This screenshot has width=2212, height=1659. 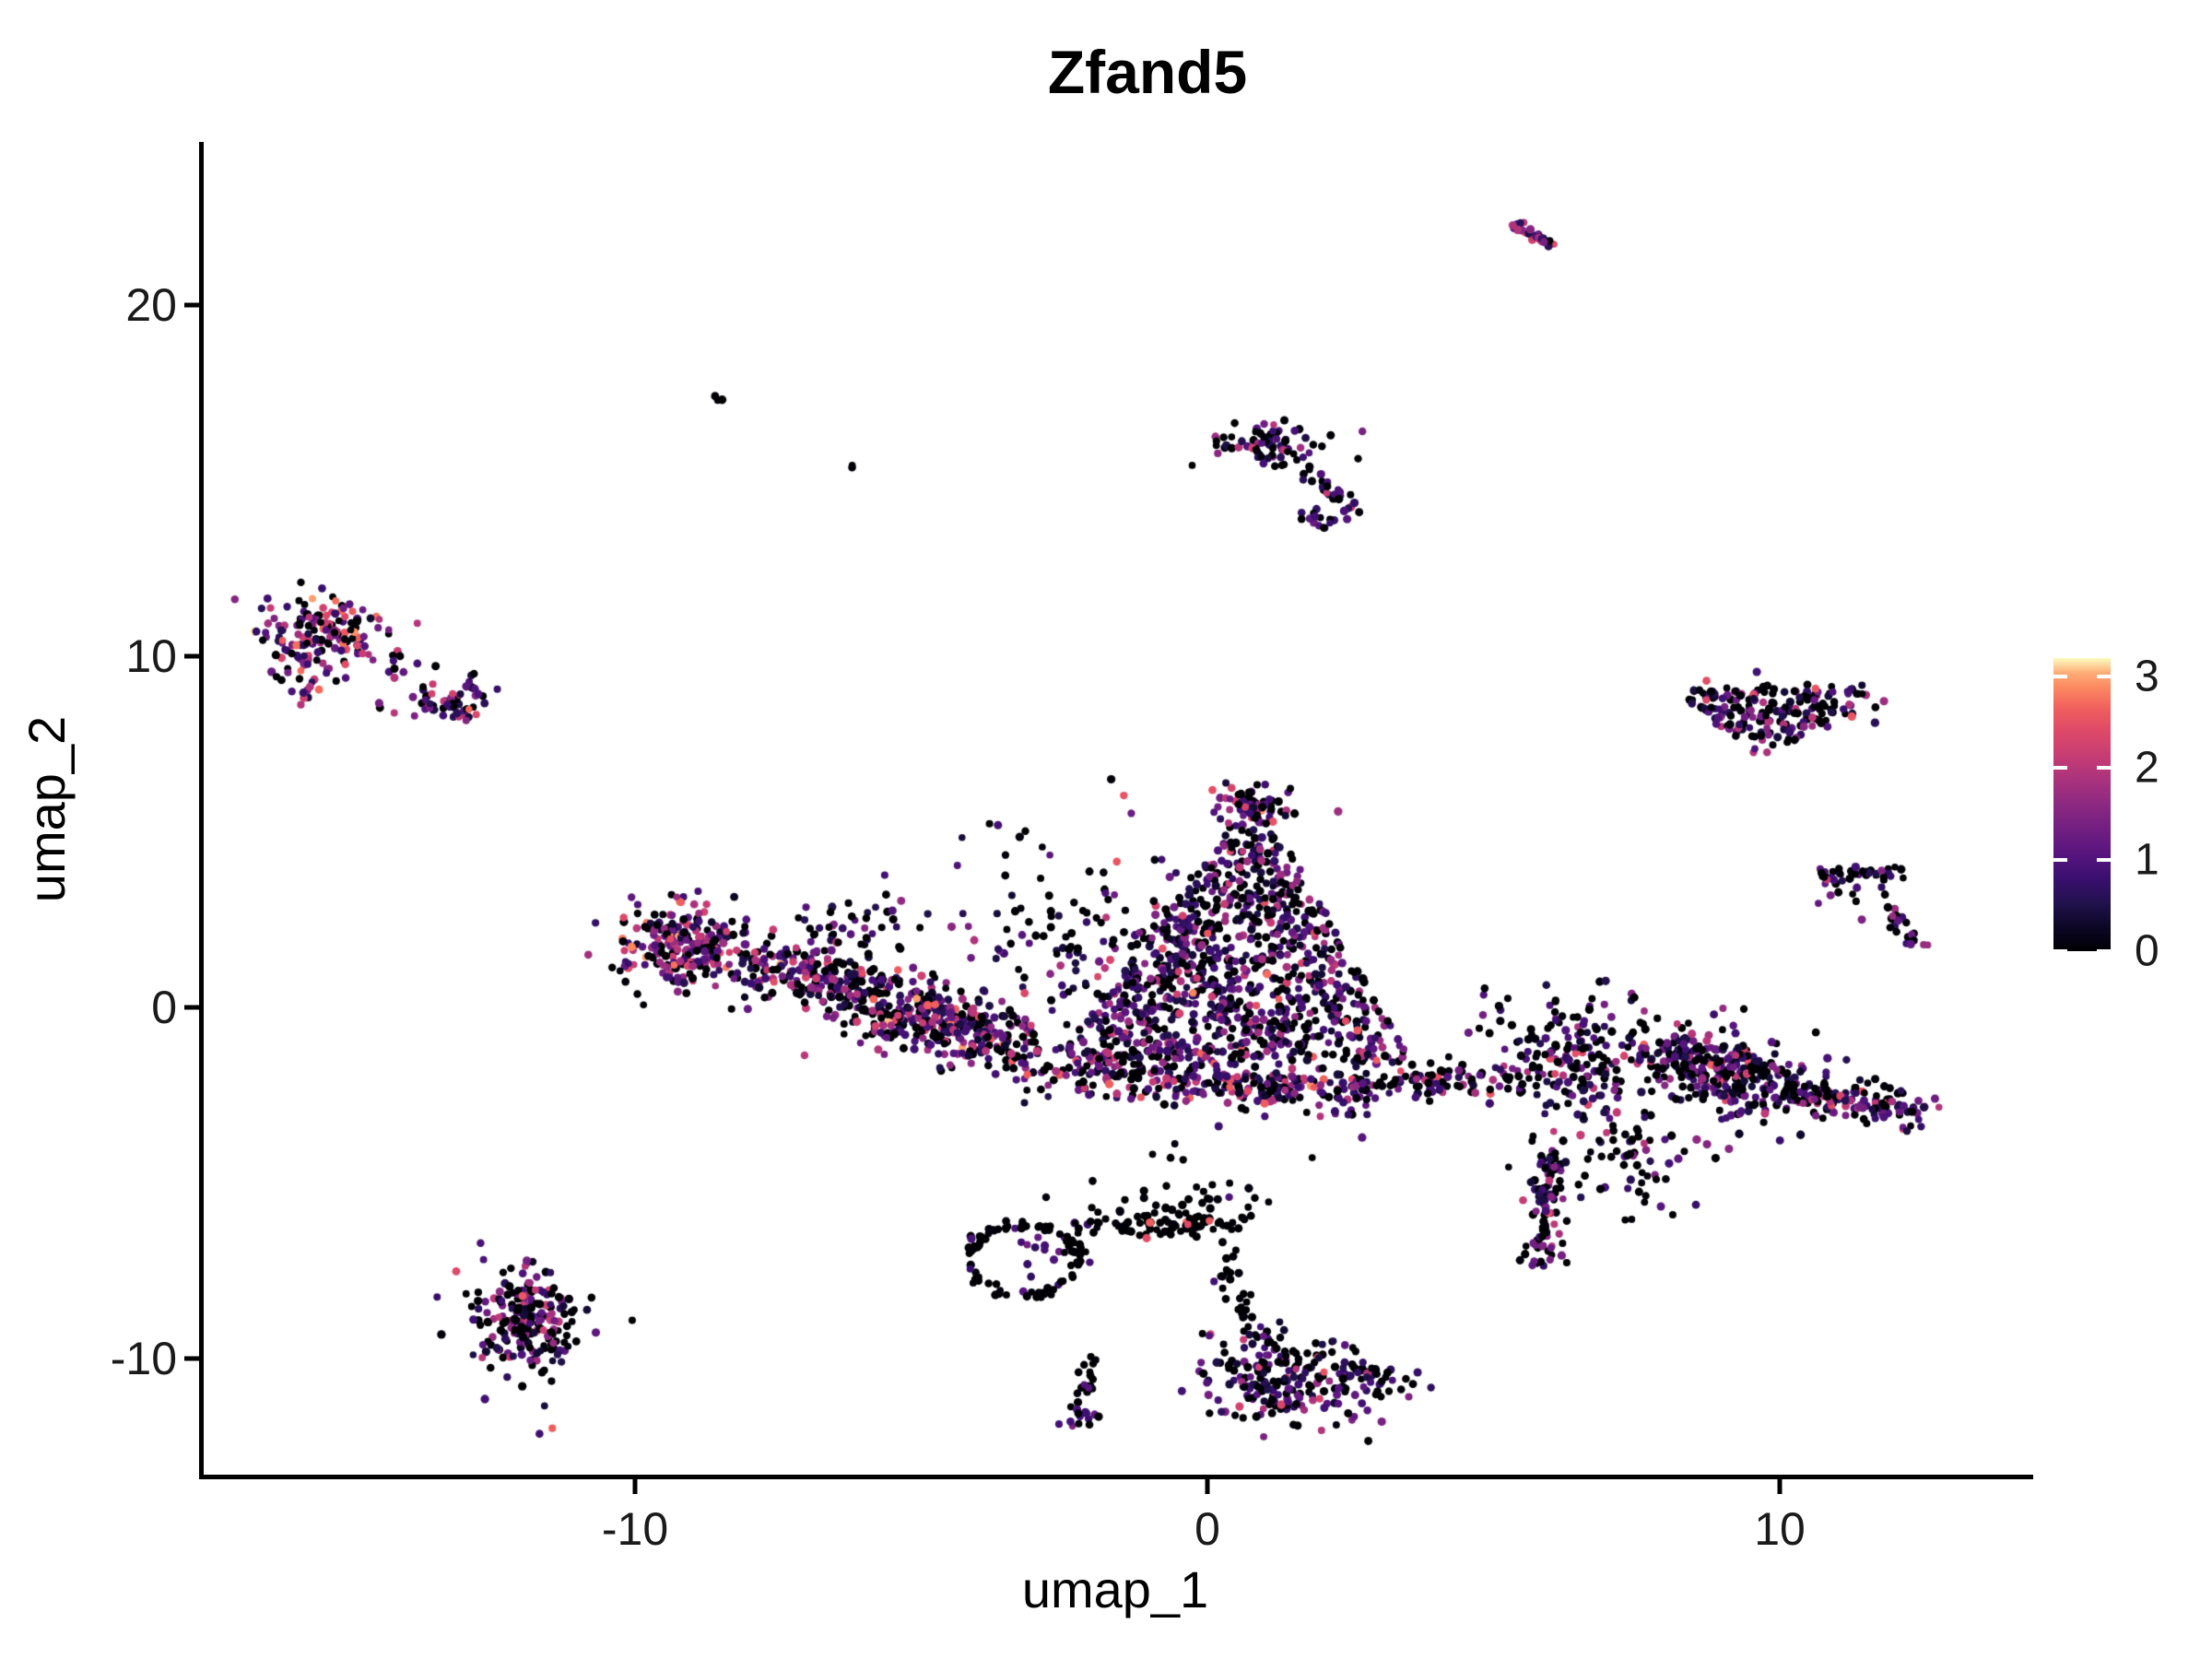 What do you see at coordinates (201, 810) in the screenshot?
I see `y-axis-line` at bounding box center [201, 810].